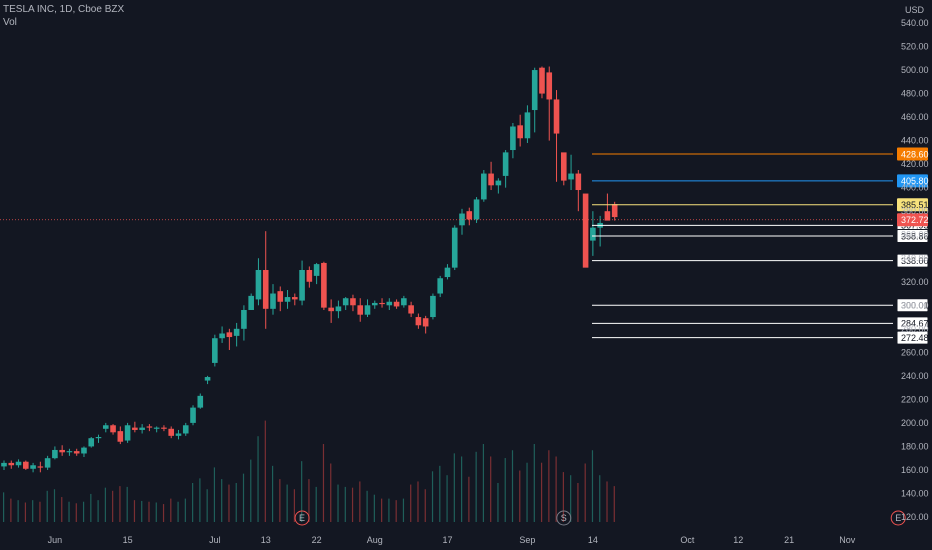 The height and width of the screenshot is (550, 932). Describe the element at coordinates (564, 518) in the screenshot. I see `event-marker-label: S` at that location.